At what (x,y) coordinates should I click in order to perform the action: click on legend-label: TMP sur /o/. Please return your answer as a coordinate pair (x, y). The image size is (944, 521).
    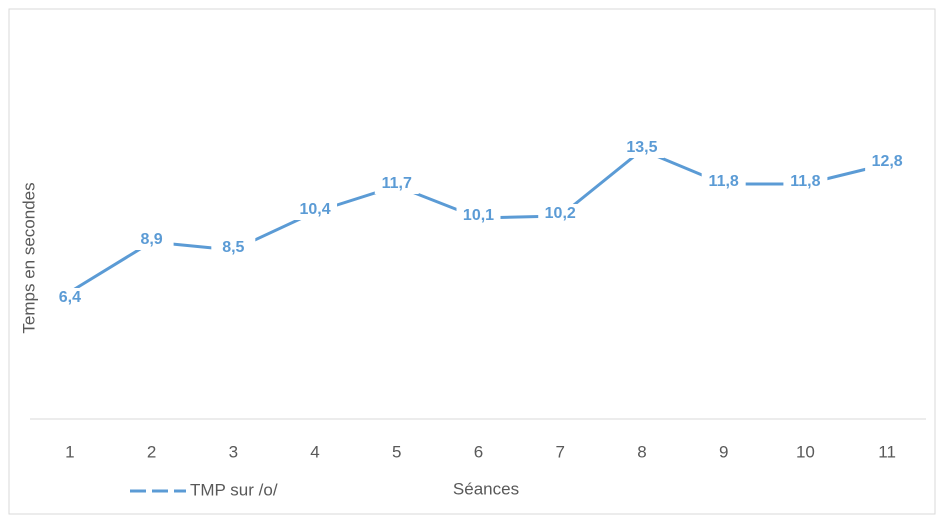
    Looking at the image, I should click on (234, 489).